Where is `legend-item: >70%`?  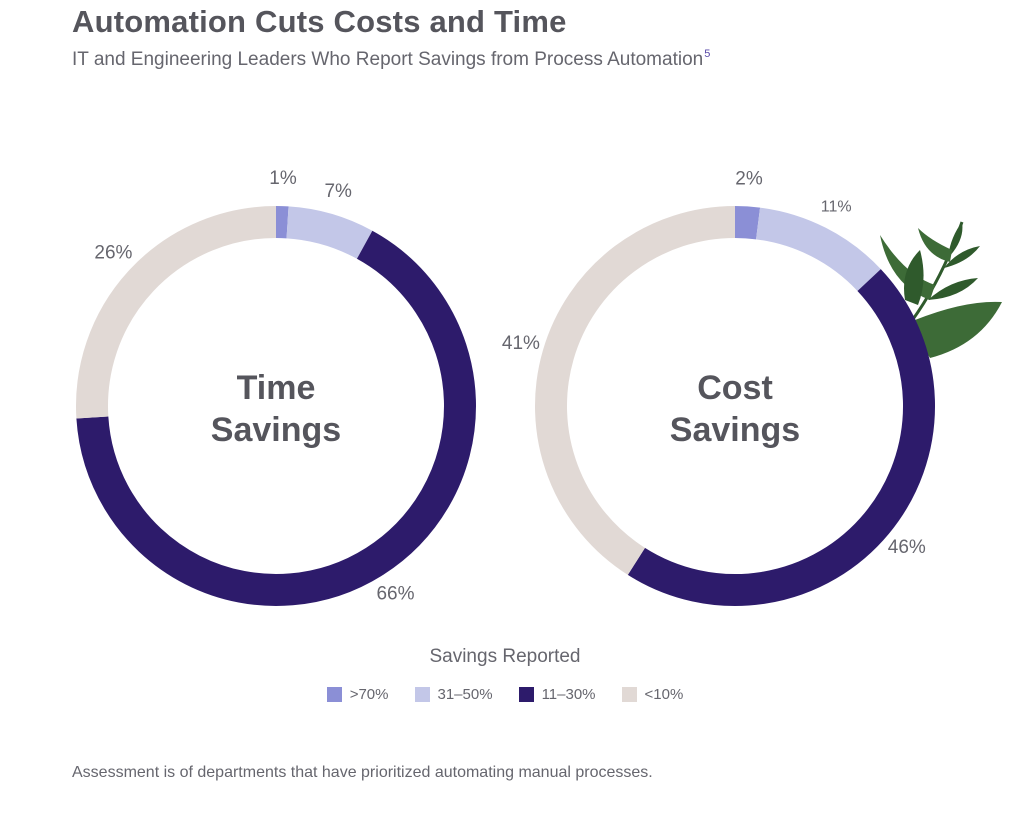
legend-item: >70% is located at coordinates (357, 694).